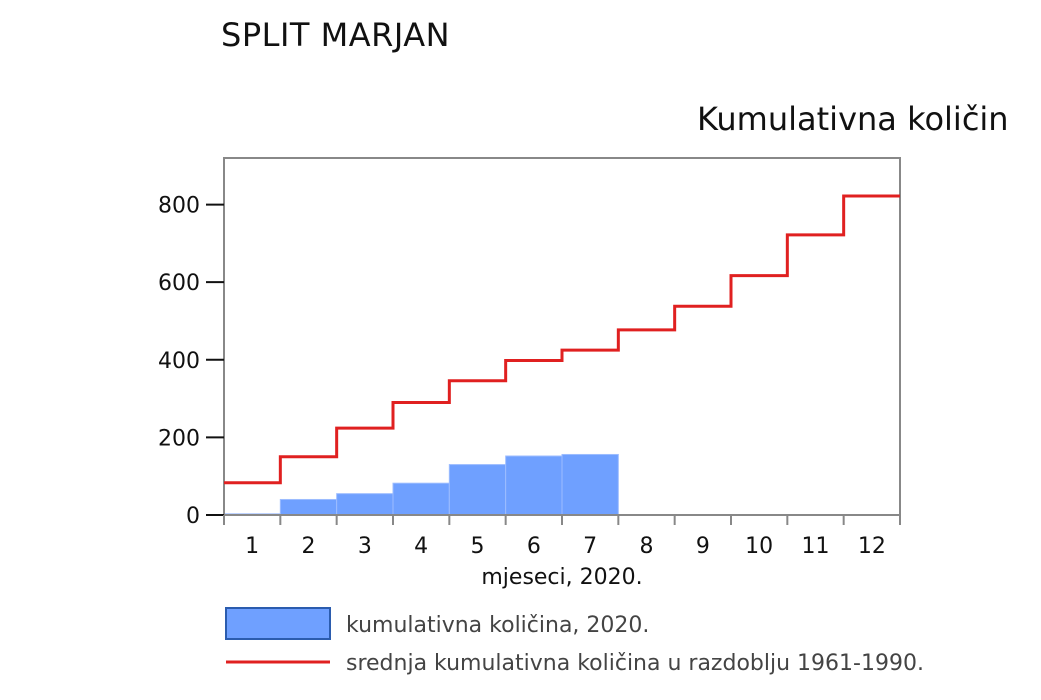  What do you see at coordinates (497, 625) in the screenshot?
I see `legend-label-bars: kumulativna količina, 2020.` at bounding box center [497, 625].